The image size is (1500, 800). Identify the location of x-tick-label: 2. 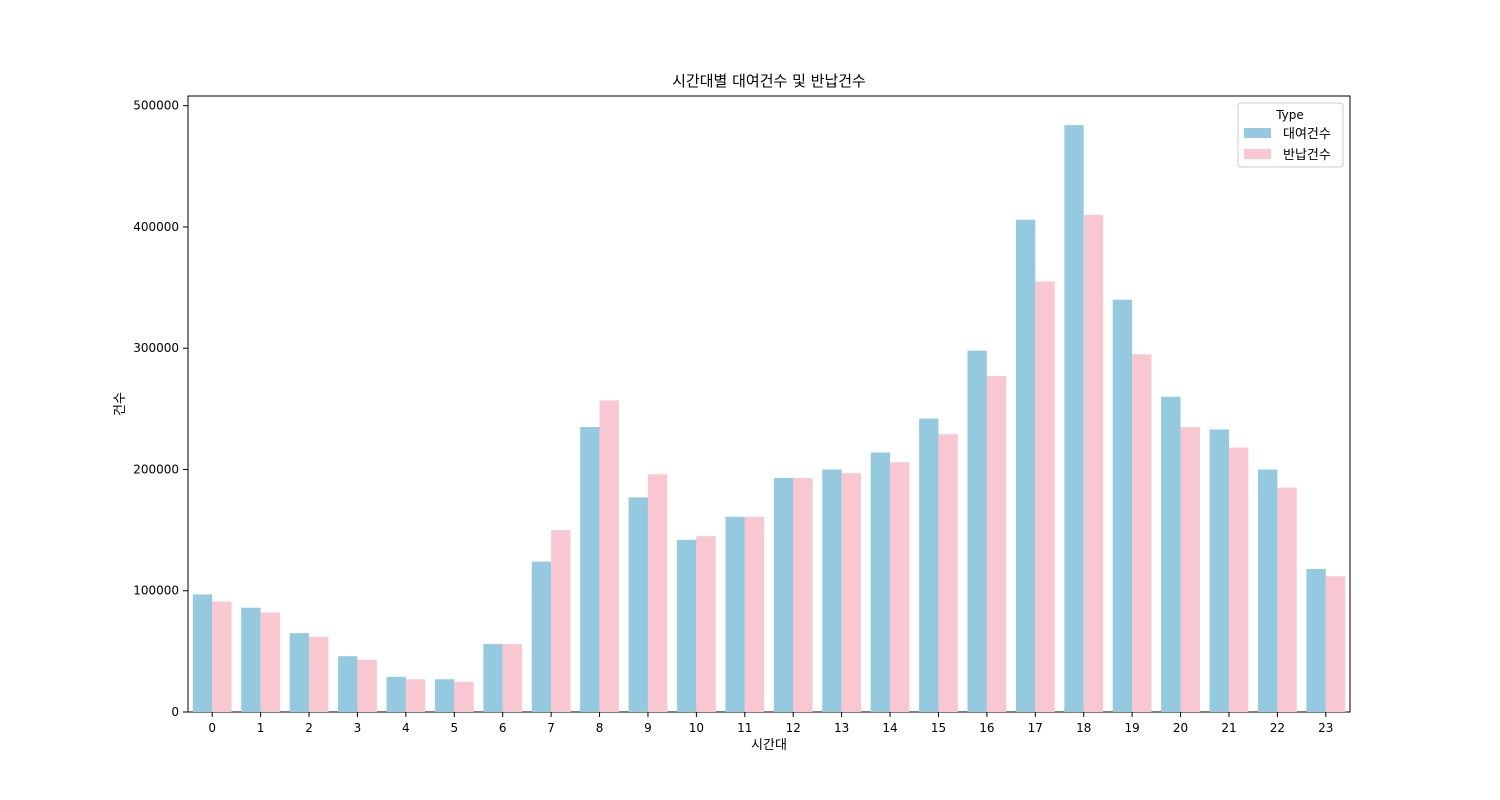
(309, 728).